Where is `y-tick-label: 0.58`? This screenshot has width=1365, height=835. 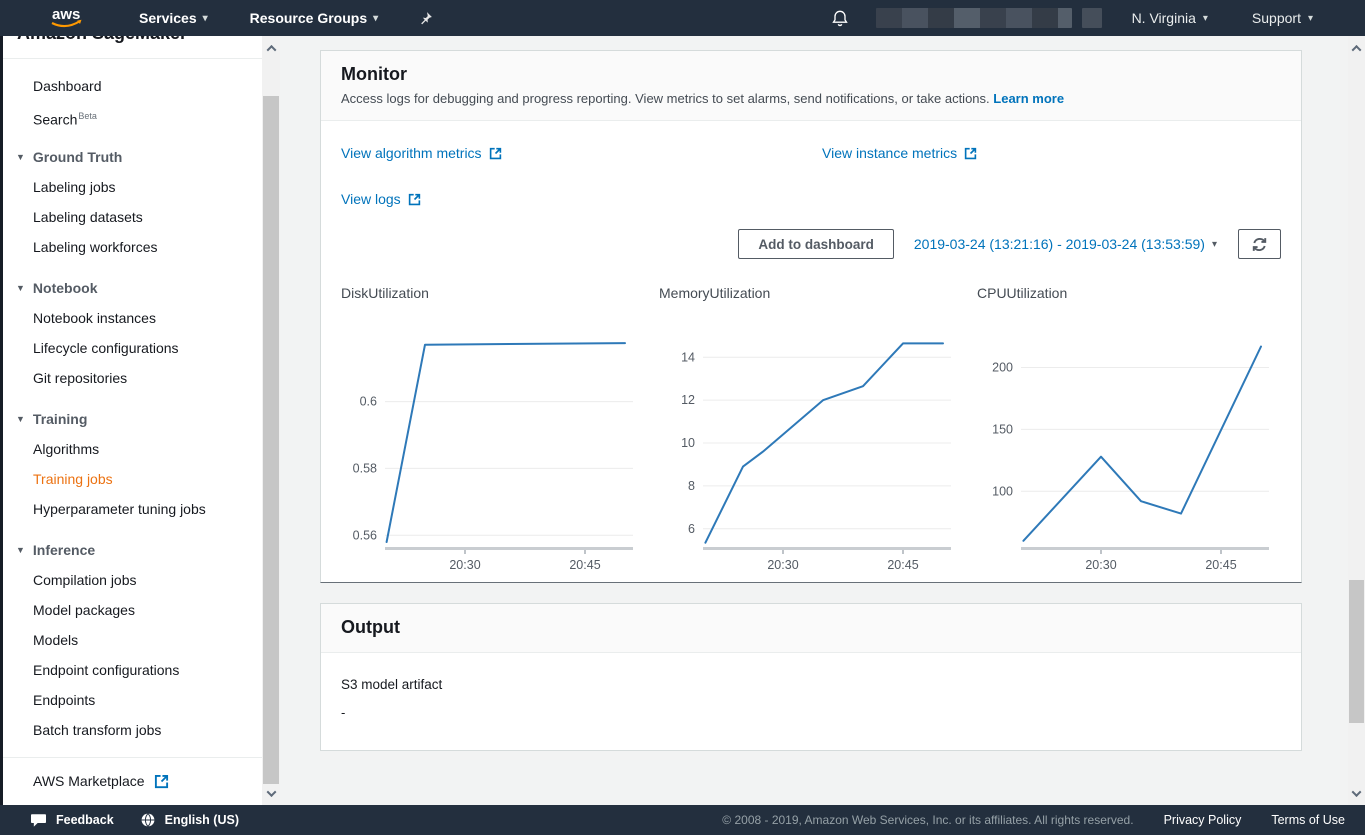
y-tick-label: 0.58 is located at coordinates (365, 468).